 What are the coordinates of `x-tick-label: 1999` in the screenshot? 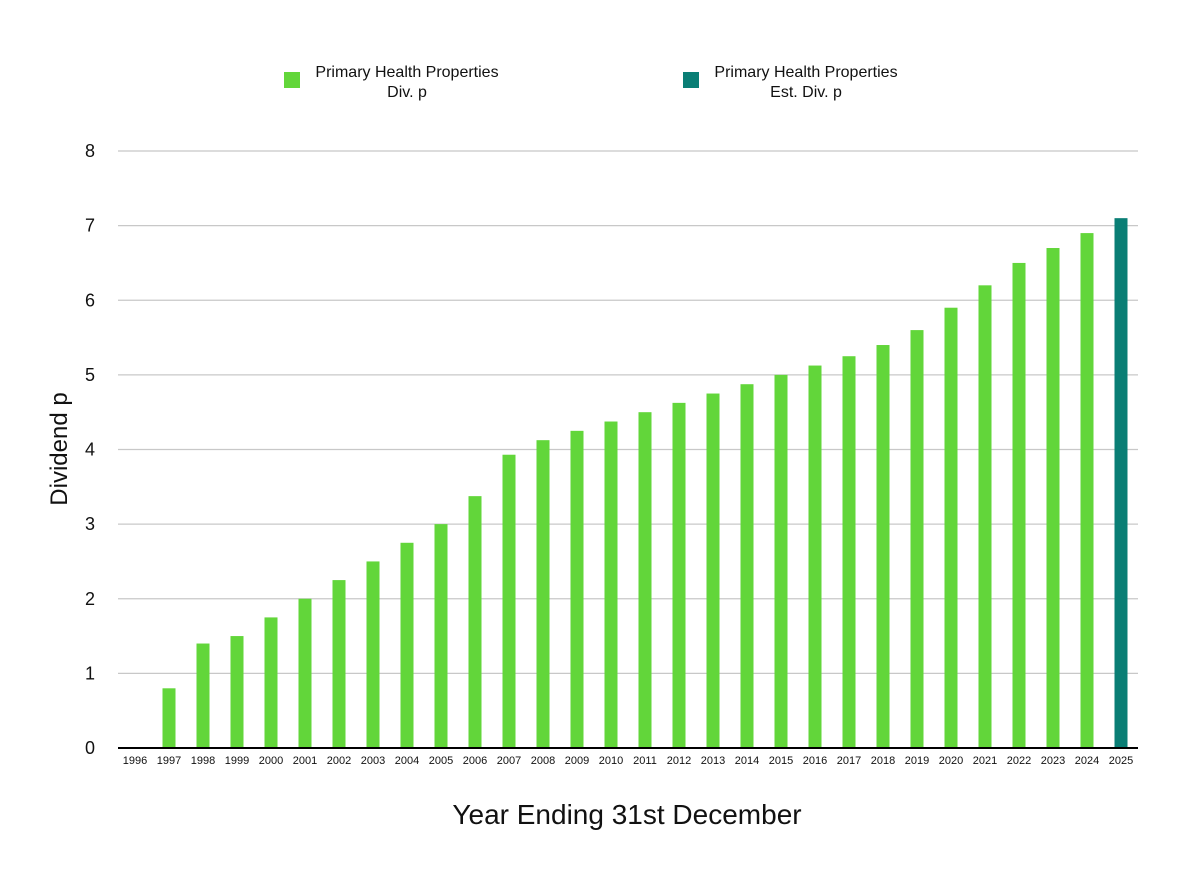 It's located at (237, 761).